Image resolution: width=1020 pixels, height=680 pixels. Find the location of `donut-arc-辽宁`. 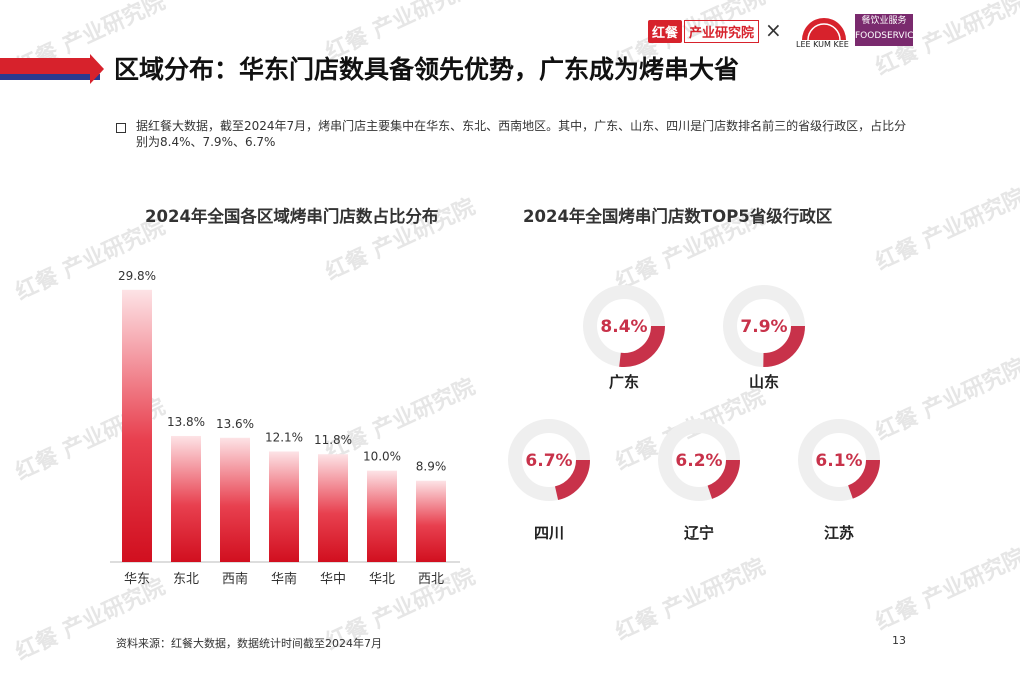

donut-arc-辽宁 is located at coordinates (723, 479).